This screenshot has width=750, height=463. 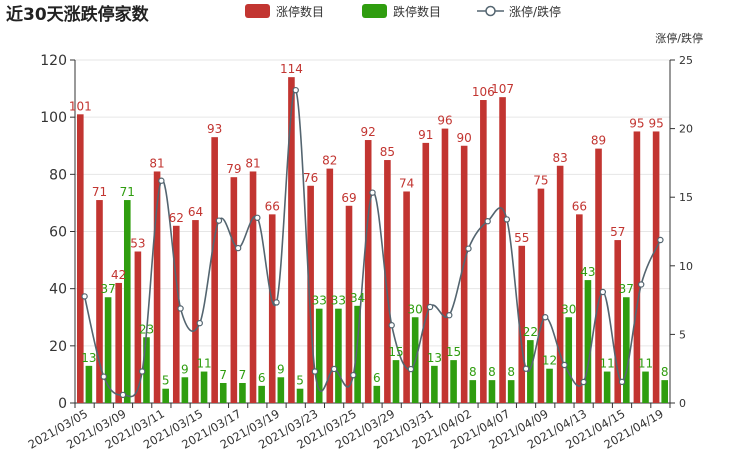 I want to click on data-label-up: 96, so click(x=444, y=121).